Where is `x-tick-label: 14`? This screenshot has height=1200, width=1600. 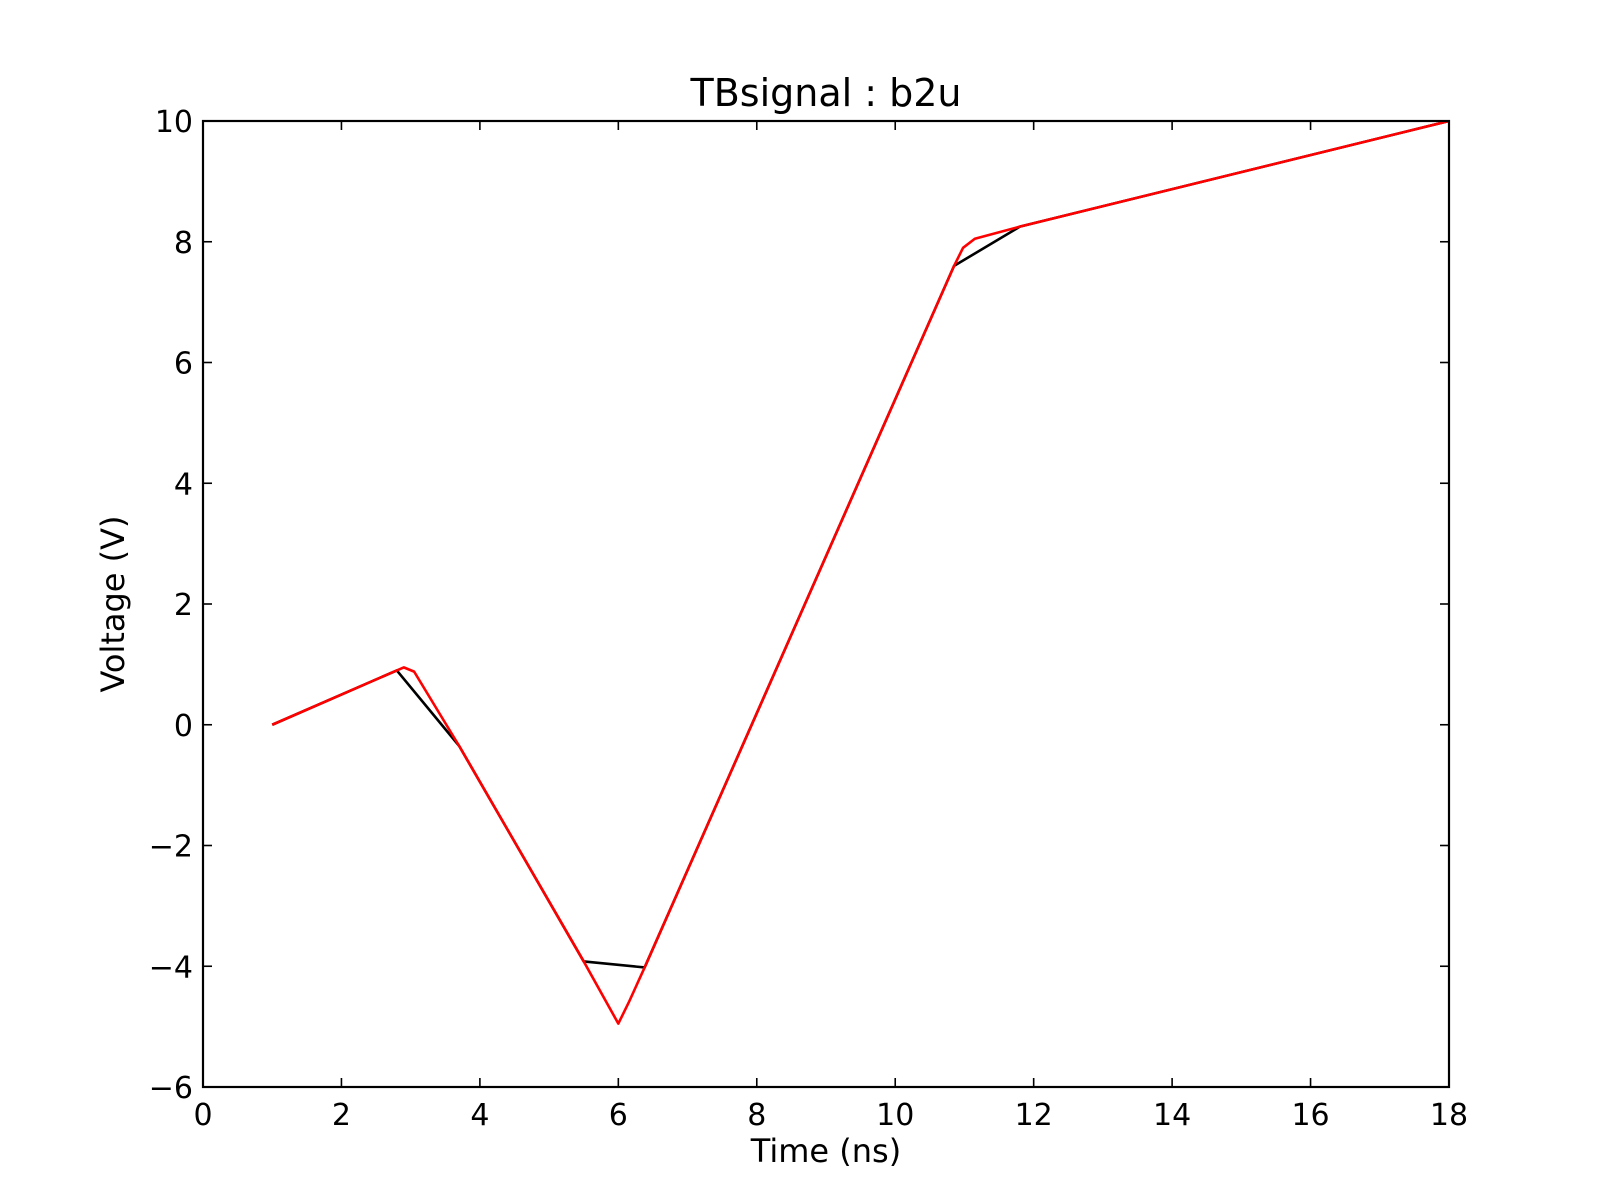 x-tick-label: 14 is located at coordinates (1172, 1115).